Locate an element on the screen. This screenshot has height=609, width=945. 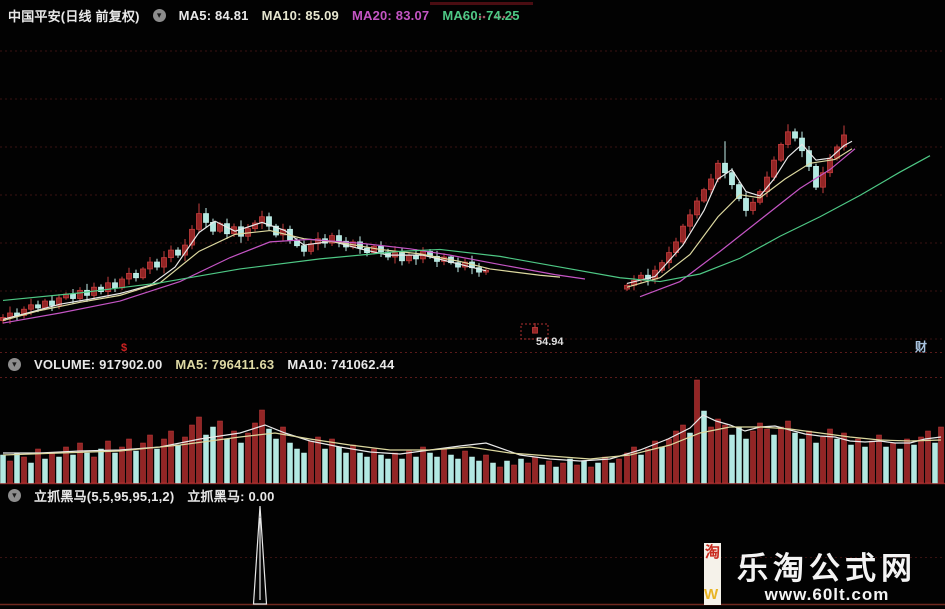
lowest-price-label: 54.94 is located at coordinates (550, 342).